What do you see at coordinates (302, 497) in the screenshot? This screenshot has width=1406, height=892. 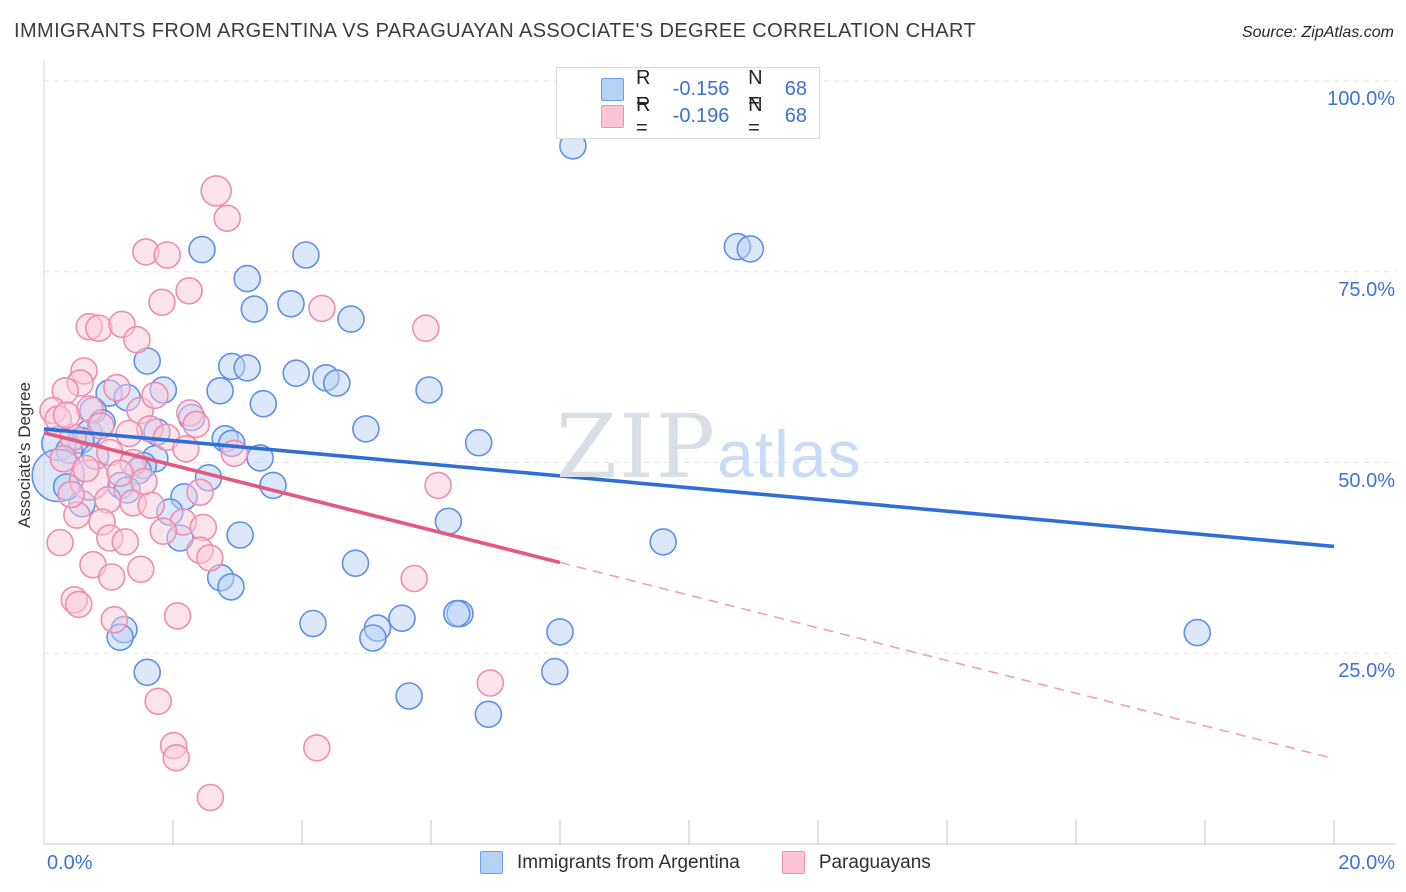 I see `trend-line-paraguayans` at bounding box center [302, 497].